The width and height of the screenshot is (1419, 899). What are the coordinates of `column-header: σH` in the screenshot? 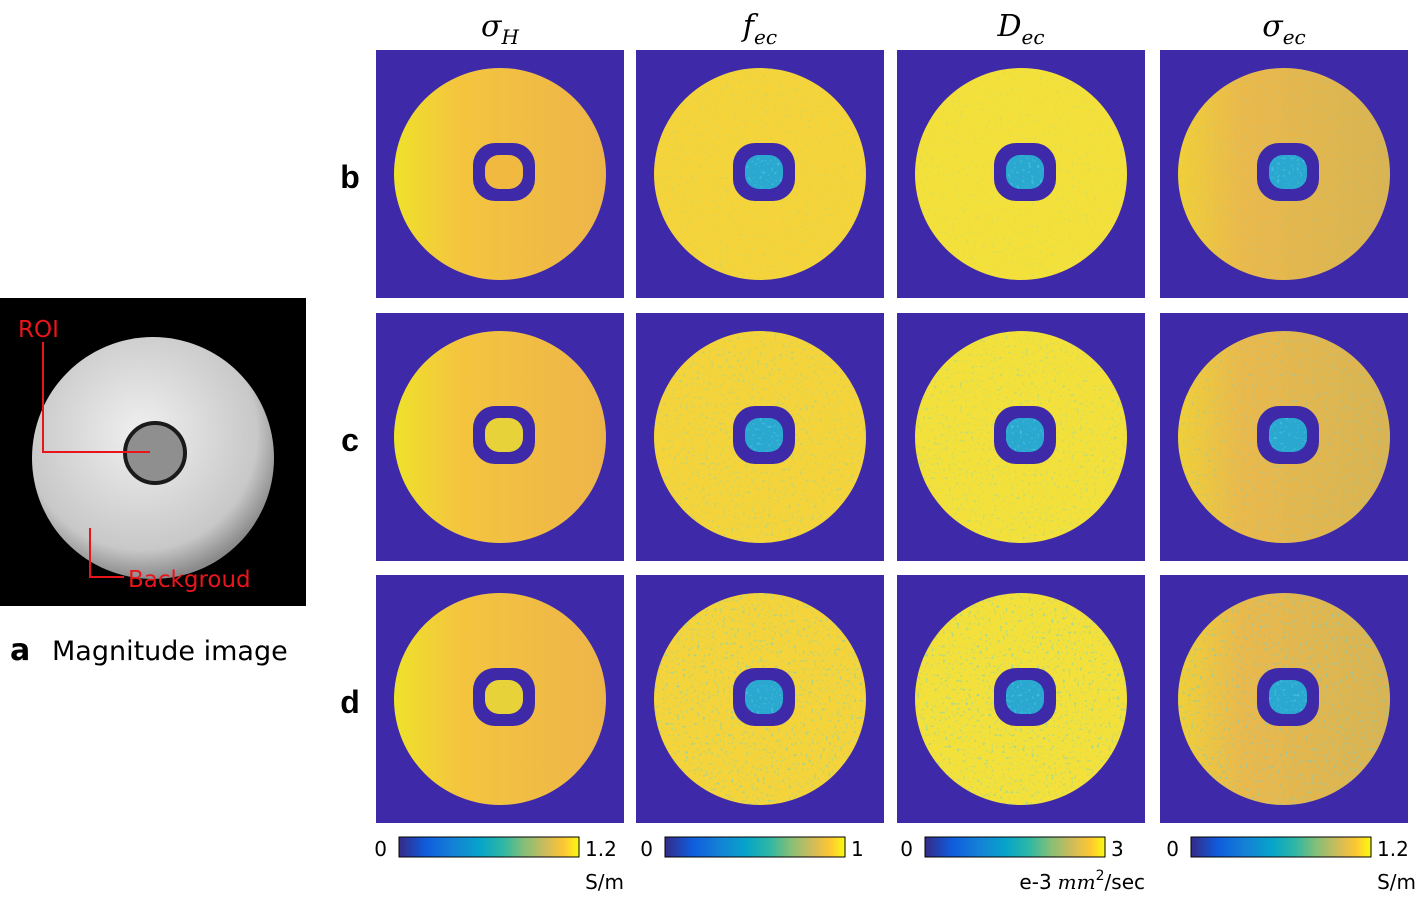 It's located at (500, 29).